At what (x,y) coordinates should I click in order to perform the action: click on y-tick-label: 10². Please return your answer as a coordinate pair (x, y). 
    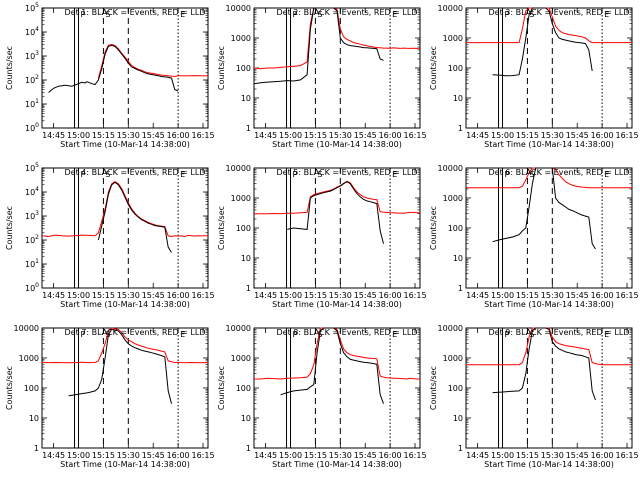
    Looking at the image, I should click on (32, 239).